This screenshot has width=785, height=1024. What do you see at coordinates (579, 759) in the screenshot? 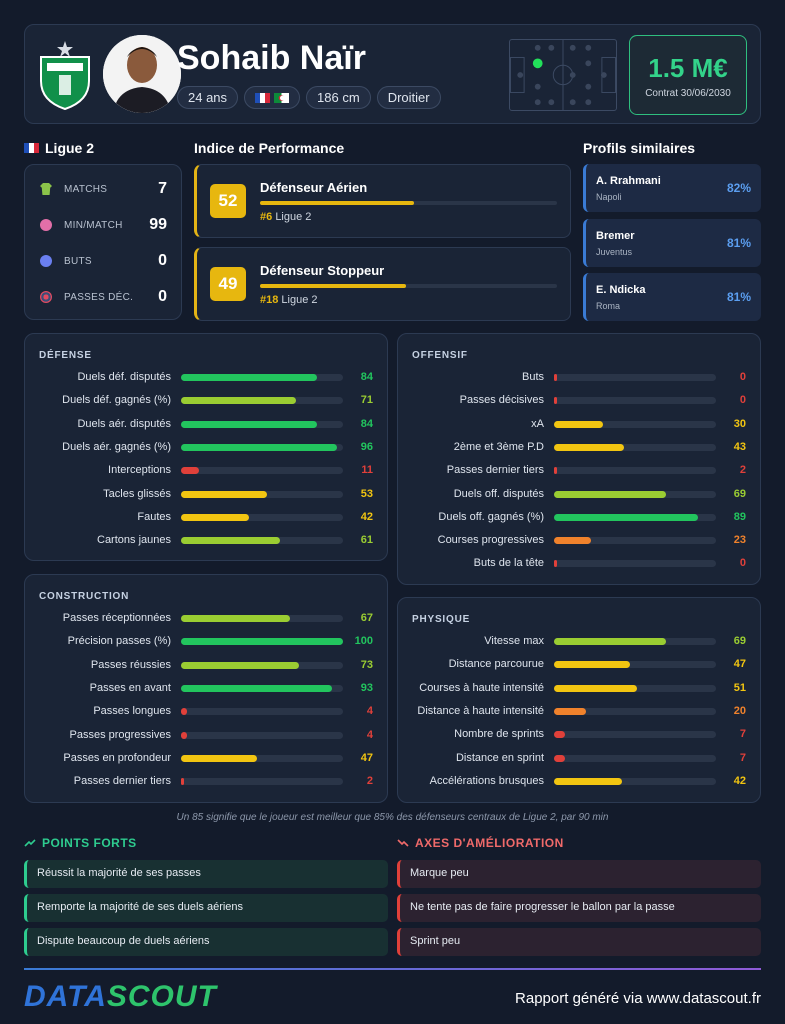
I see `metric-row: Distance en sprint 7` at bounding box center [579, 759].